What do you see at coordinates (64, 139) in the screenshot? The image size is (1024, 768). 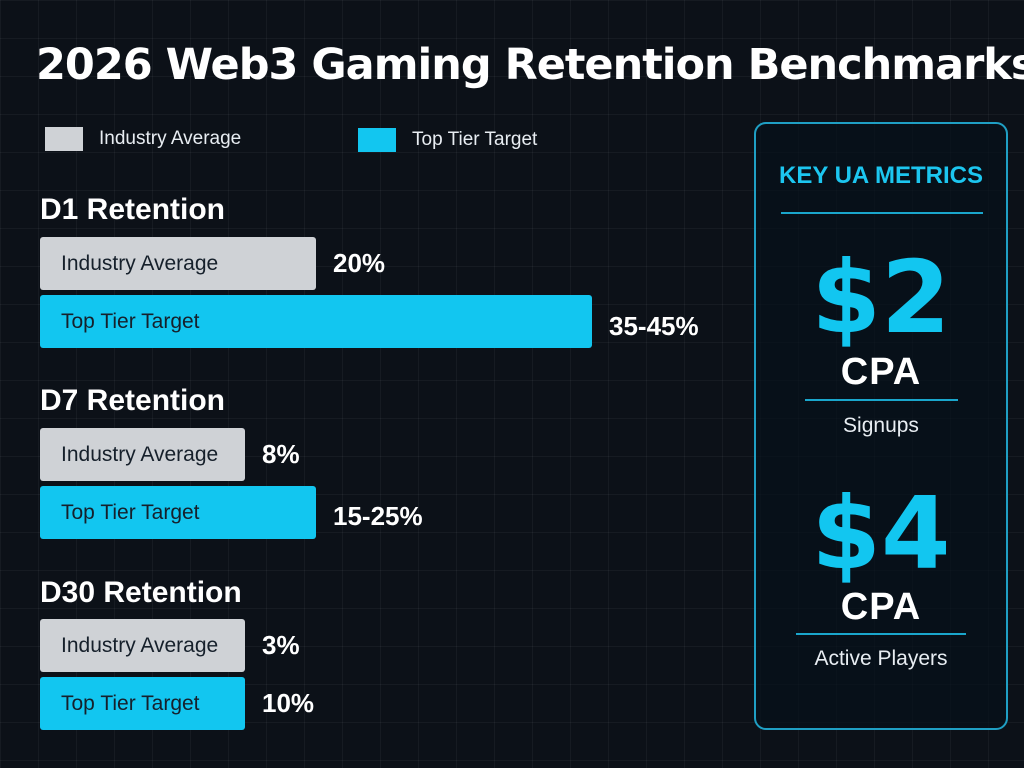 I see `legend-swatch-industry-average` at bounding box center [64, 139].